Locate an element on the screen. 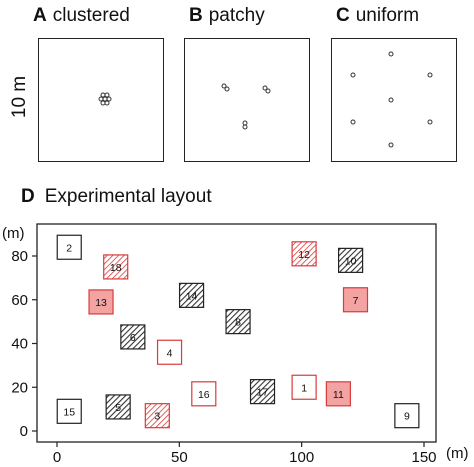  panel-b-name: patchy is located at coordinates (236, 15).